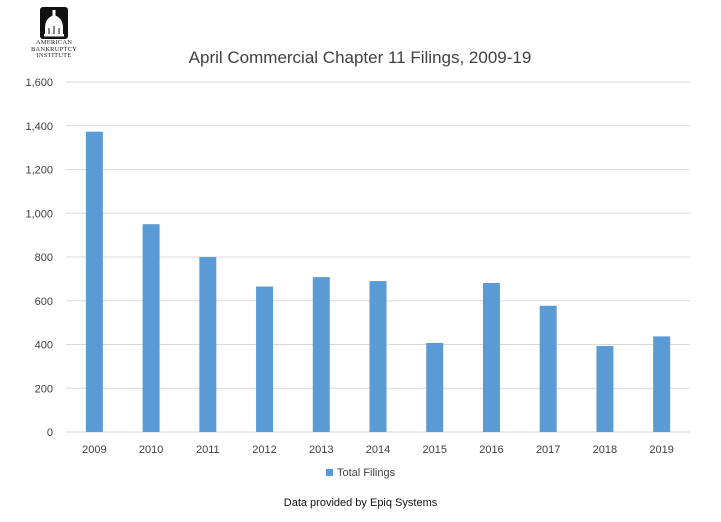 Image resolution: width=721 pixels, height=522 pixels. I want to click on y-tick-label: 200, so click(44, 389).